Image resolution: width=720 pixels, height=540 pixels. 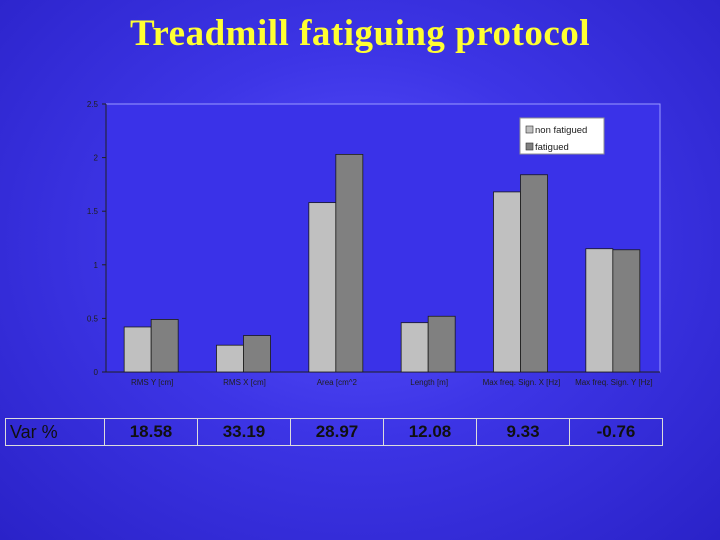 I want to click on y-tick-label: 1, so click(x=96, y=265).